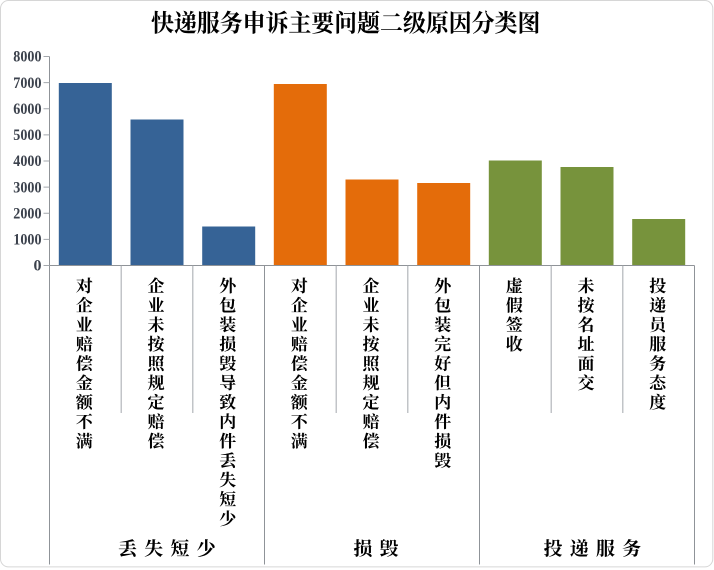  I want to click on svg-text: 6000, so click(27, 109).